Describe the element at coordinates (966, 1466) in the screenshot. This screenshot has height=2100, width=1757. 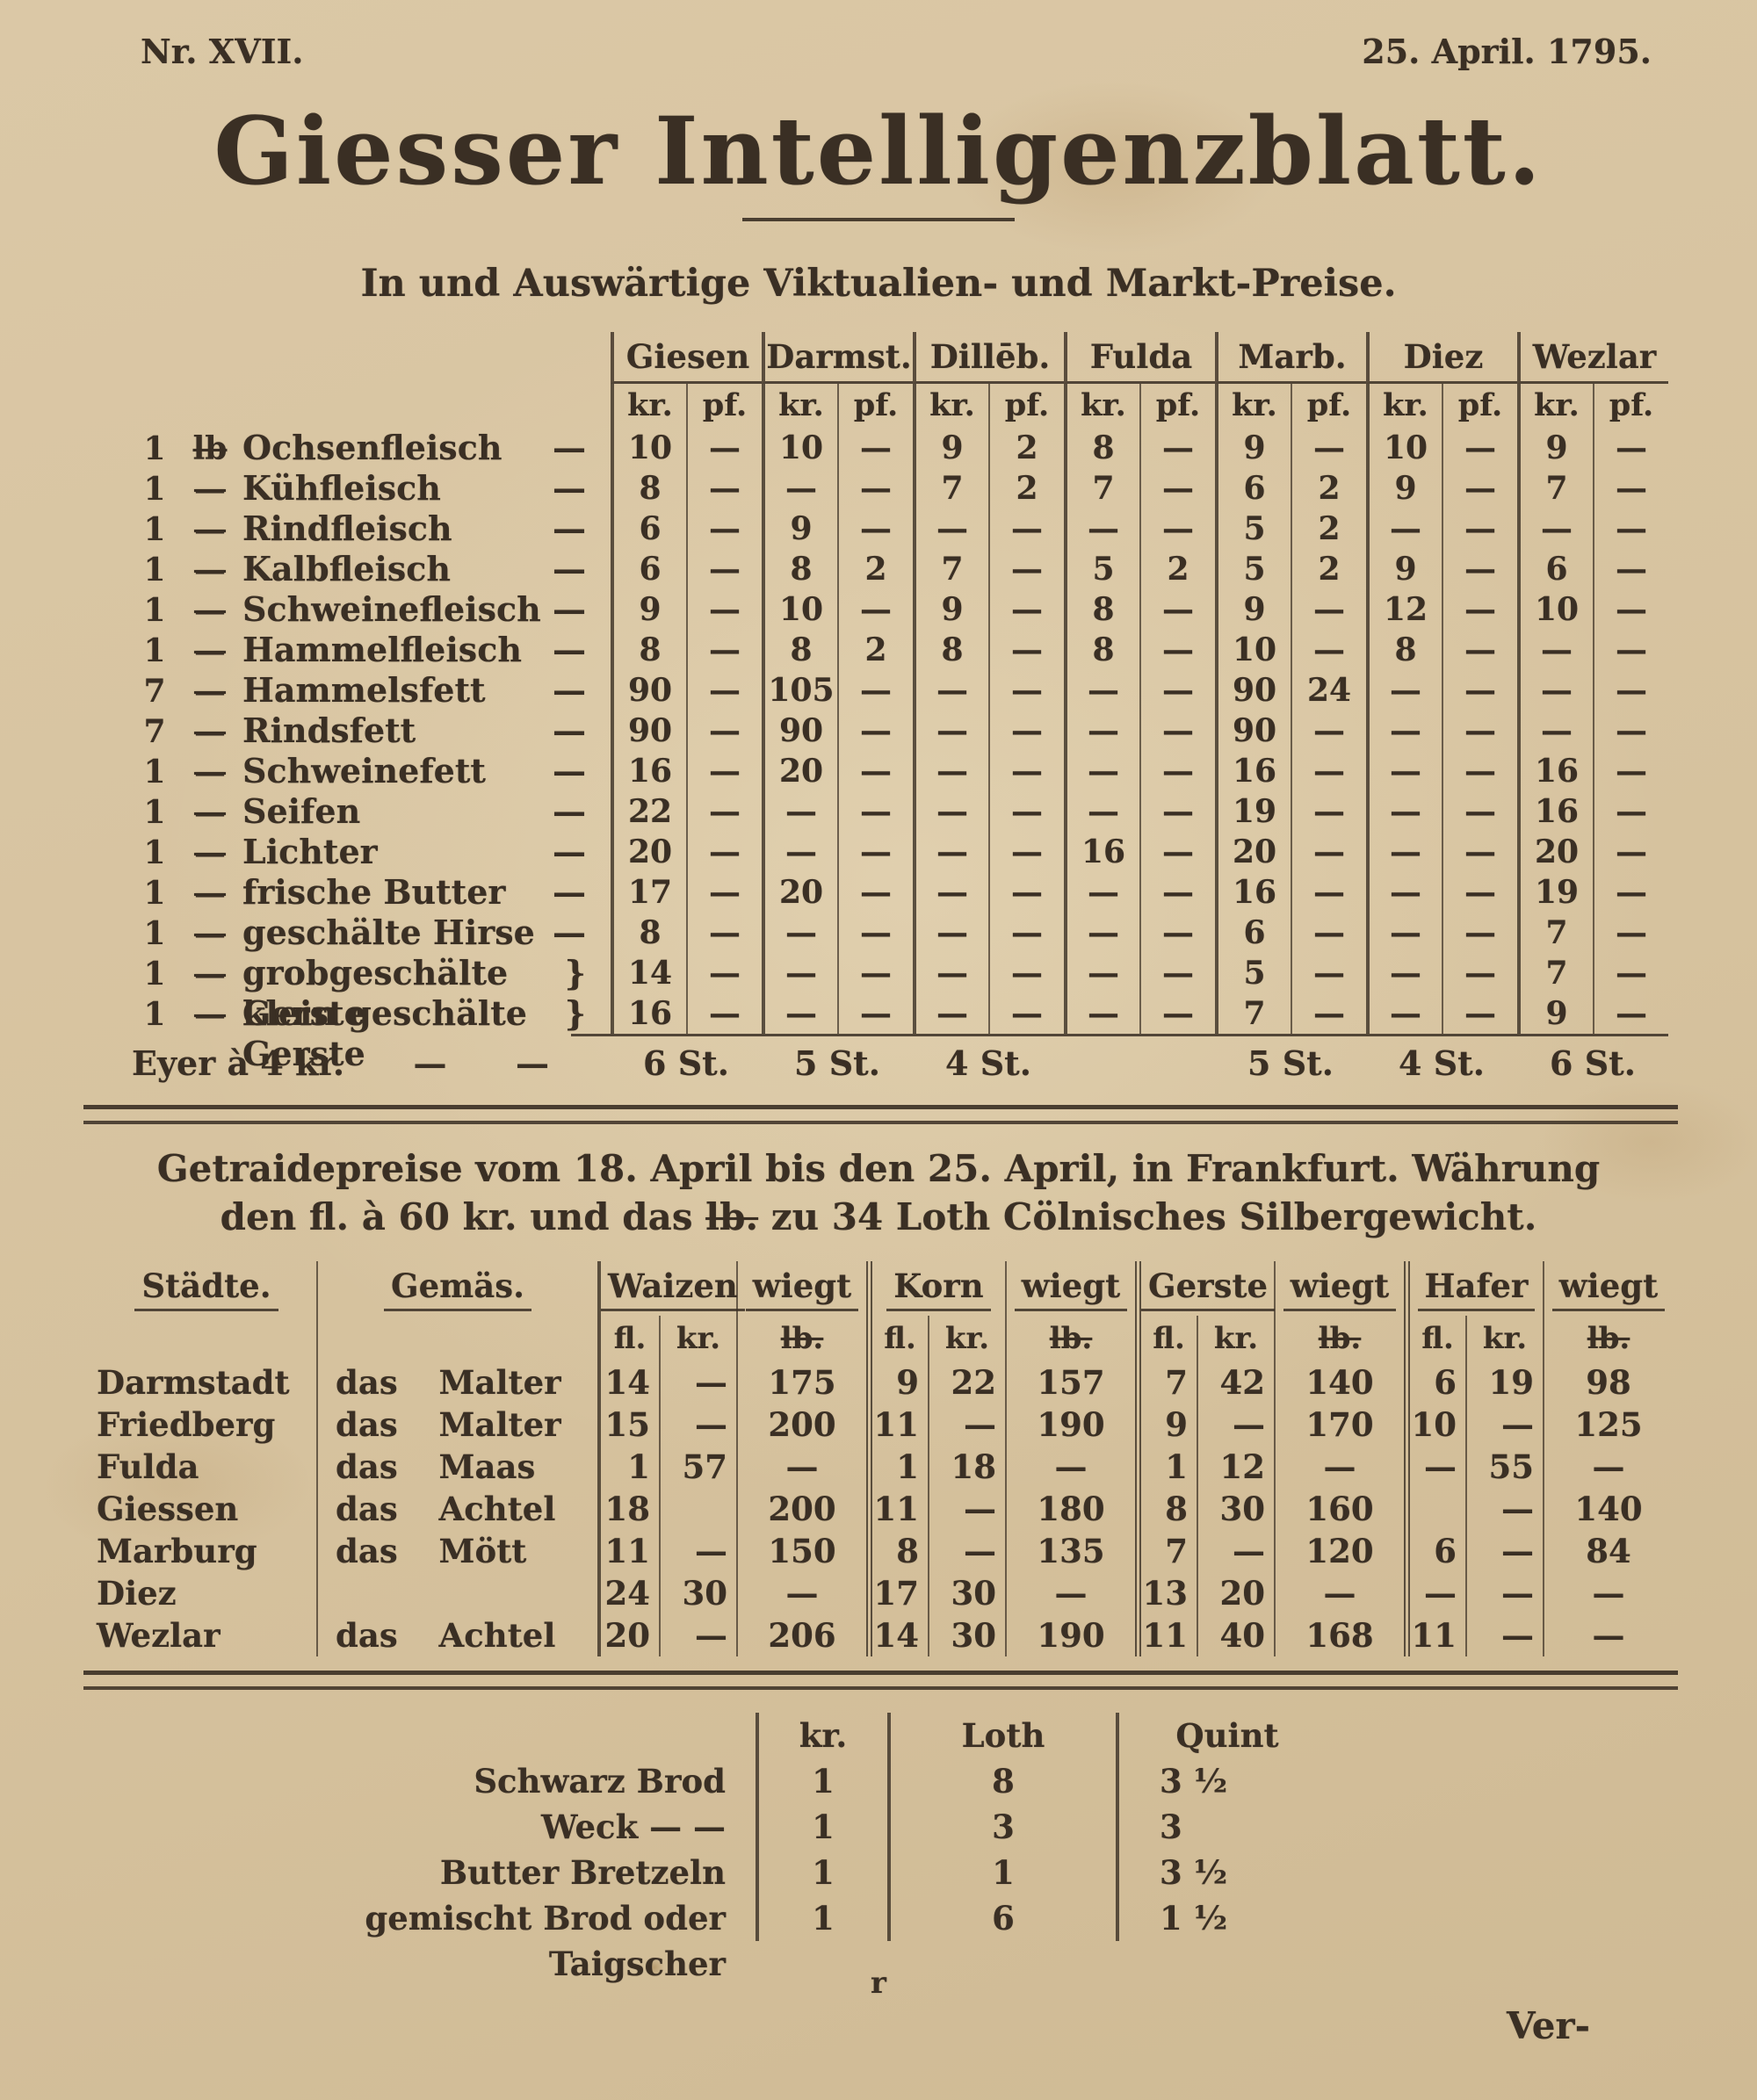
I see `grain-kr-cell: 18` at that location.